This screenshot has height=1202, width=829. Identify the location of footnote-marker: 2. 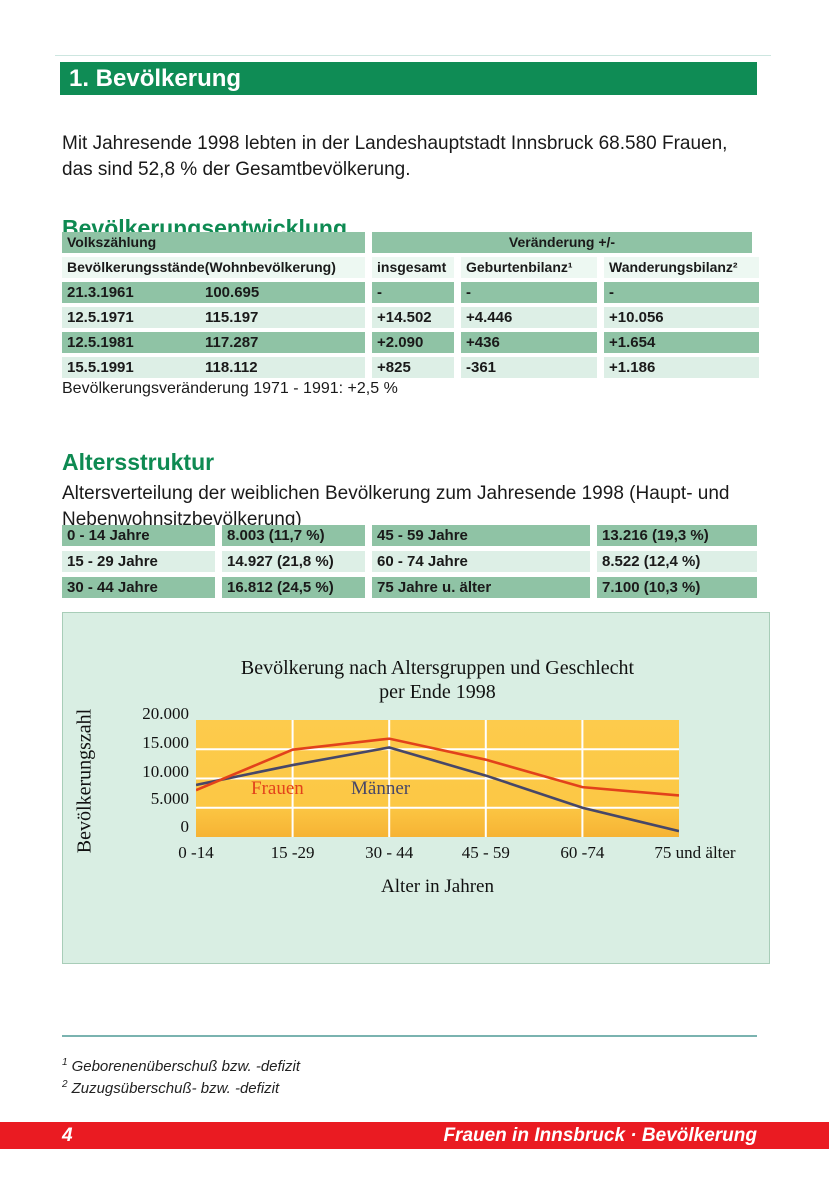
(65, 1084).